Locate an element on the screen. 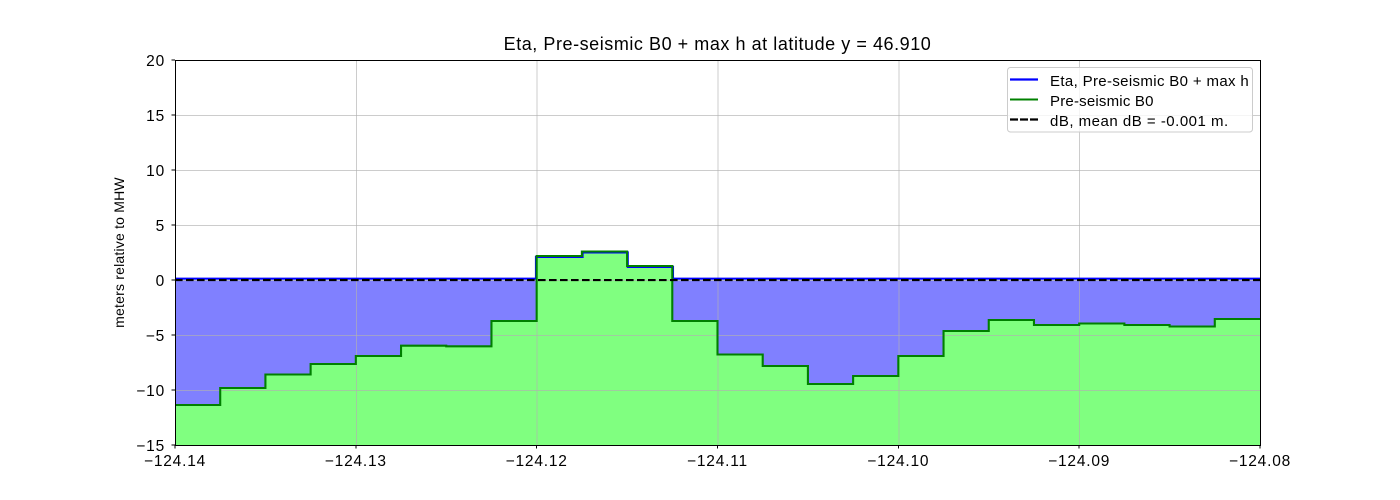 The width and height of the screenshot is (1400, 500). svg-text: −10 is located at coordinates (150, 391).